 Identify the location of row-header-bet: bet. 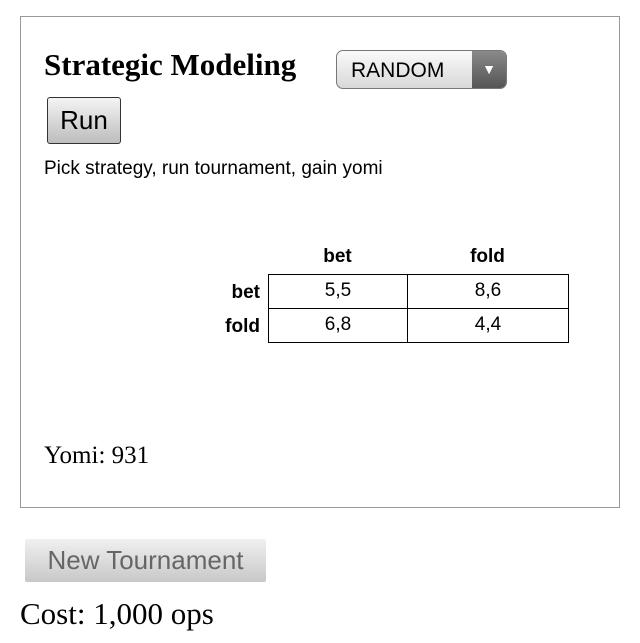
(246, 292).